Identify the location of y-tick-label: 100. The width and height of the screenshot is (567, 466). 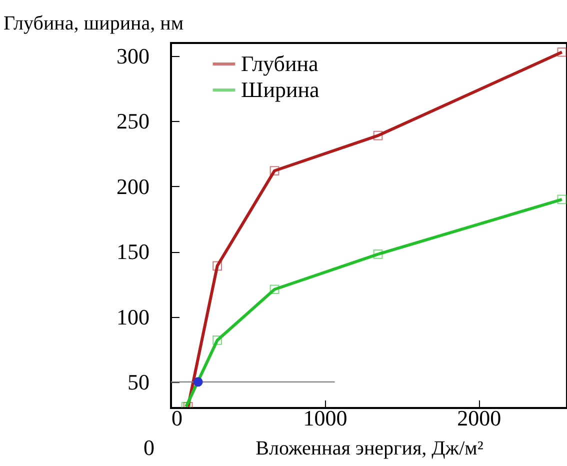
(133, 317).